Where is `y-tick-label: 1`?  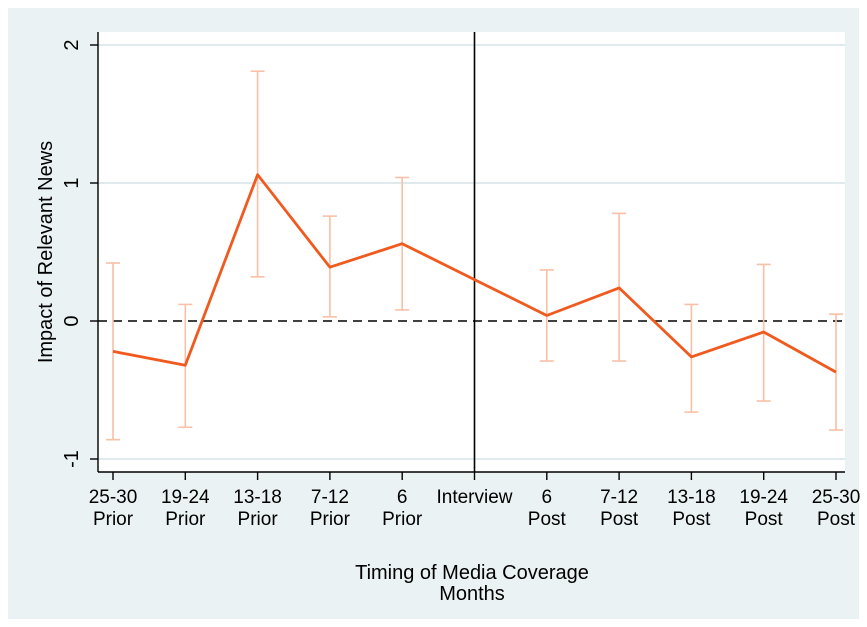 y-tick-label: 1 is located at coordinates (72, 182).